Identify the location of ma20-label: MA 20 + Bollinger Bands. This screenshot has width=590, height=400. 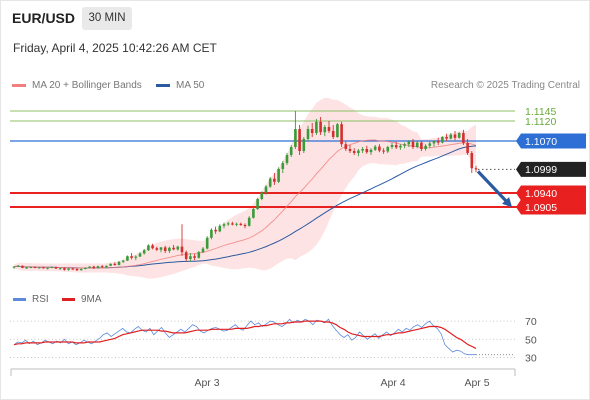
(87, 85).